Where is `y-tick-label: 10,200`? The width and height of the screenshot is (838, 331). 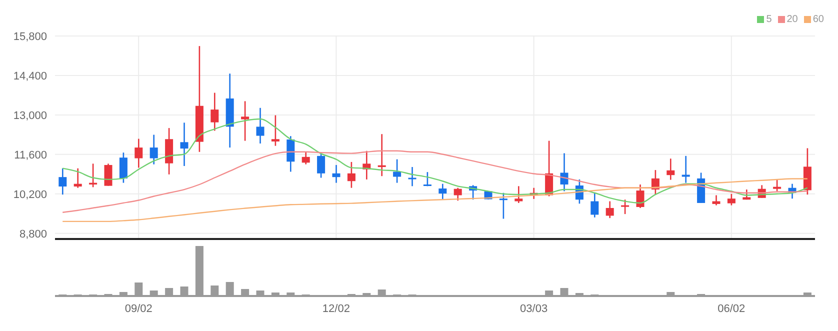
y-tick-label: 10,200 is located at coordinates (30, 194).